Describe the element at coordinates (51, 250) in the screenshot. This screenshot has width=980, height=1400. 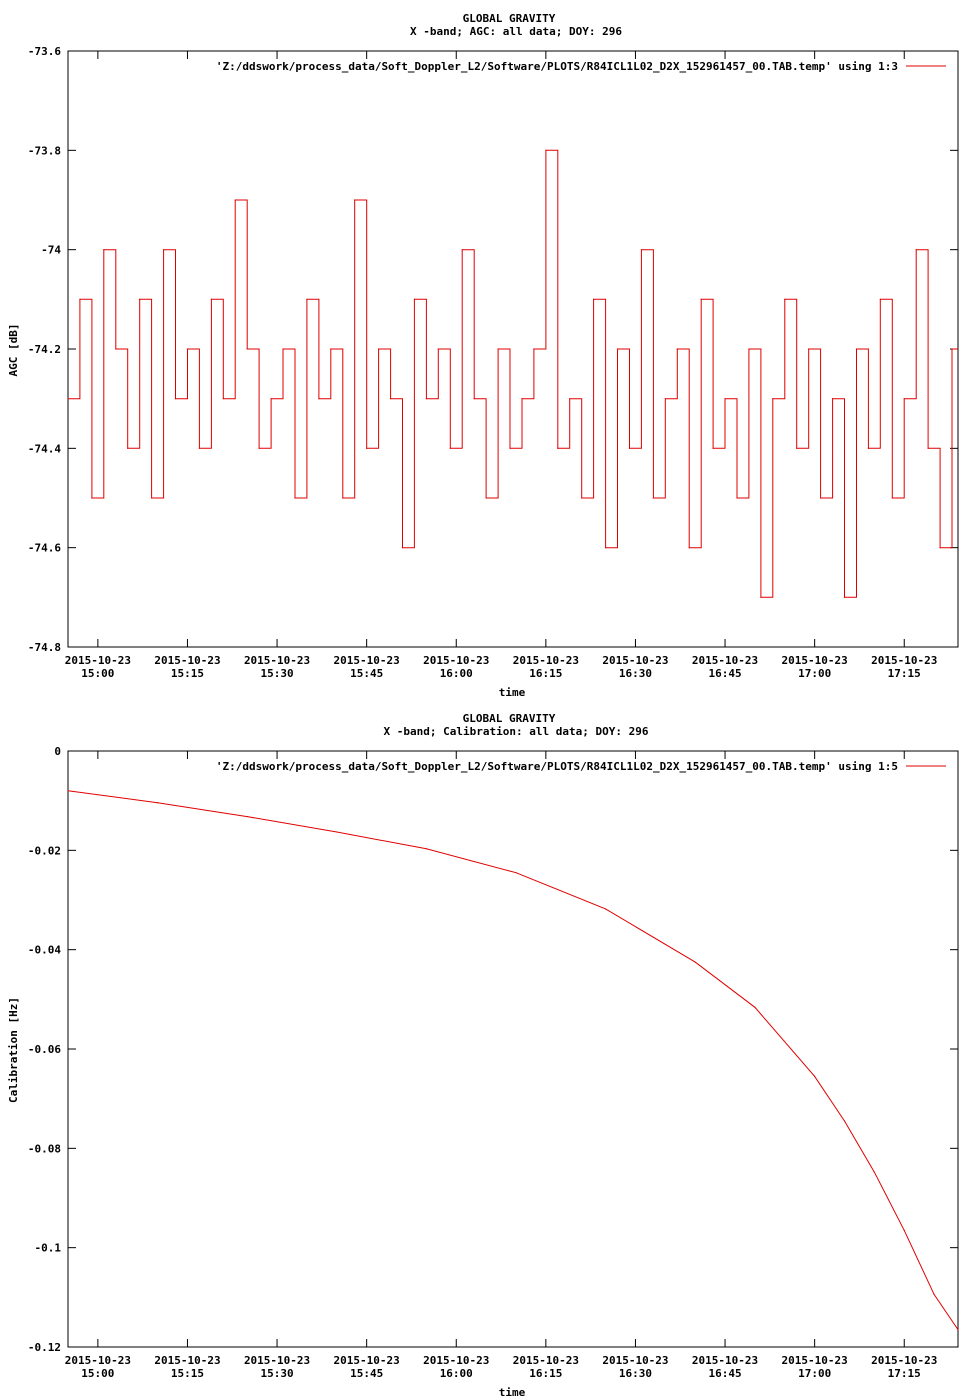
I see `y-tick-label: -74` at that location.